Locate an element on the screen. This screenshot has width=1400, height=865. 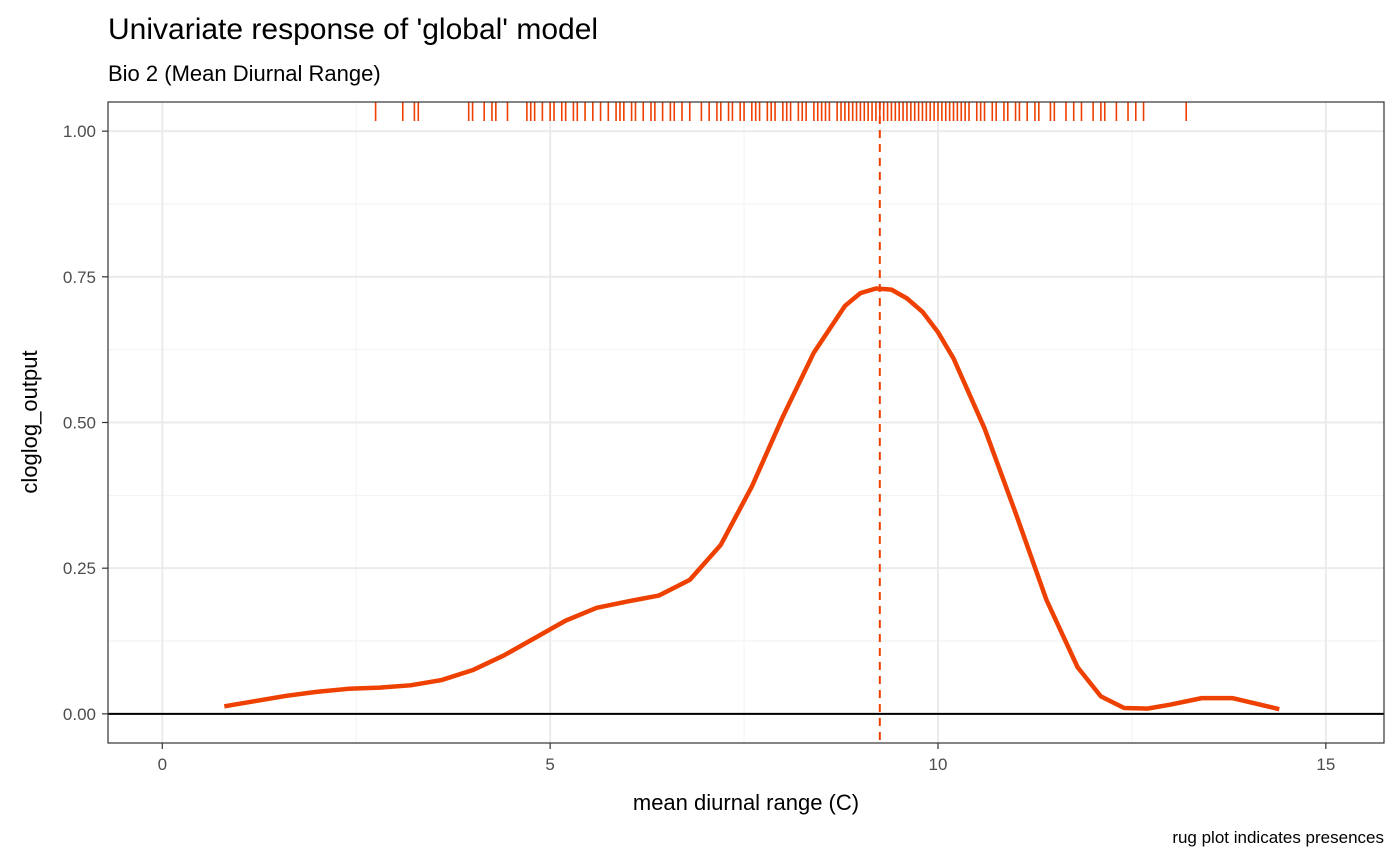
y-tick-label: 0.75 is located at coordinates (79, 277).